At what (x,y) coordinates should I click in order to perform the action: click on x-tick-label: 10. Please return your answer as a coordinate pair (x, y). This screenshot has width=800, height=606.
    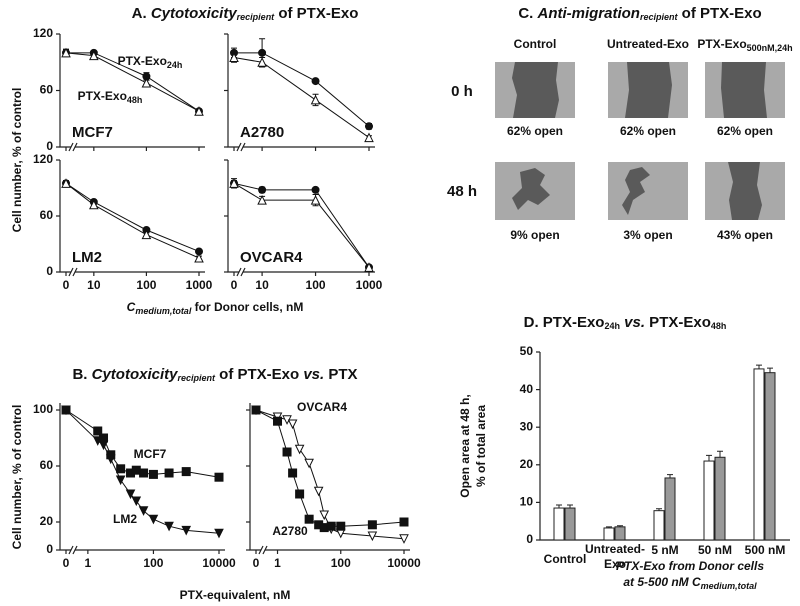
    Looking at the image, I should click on (94, 285).